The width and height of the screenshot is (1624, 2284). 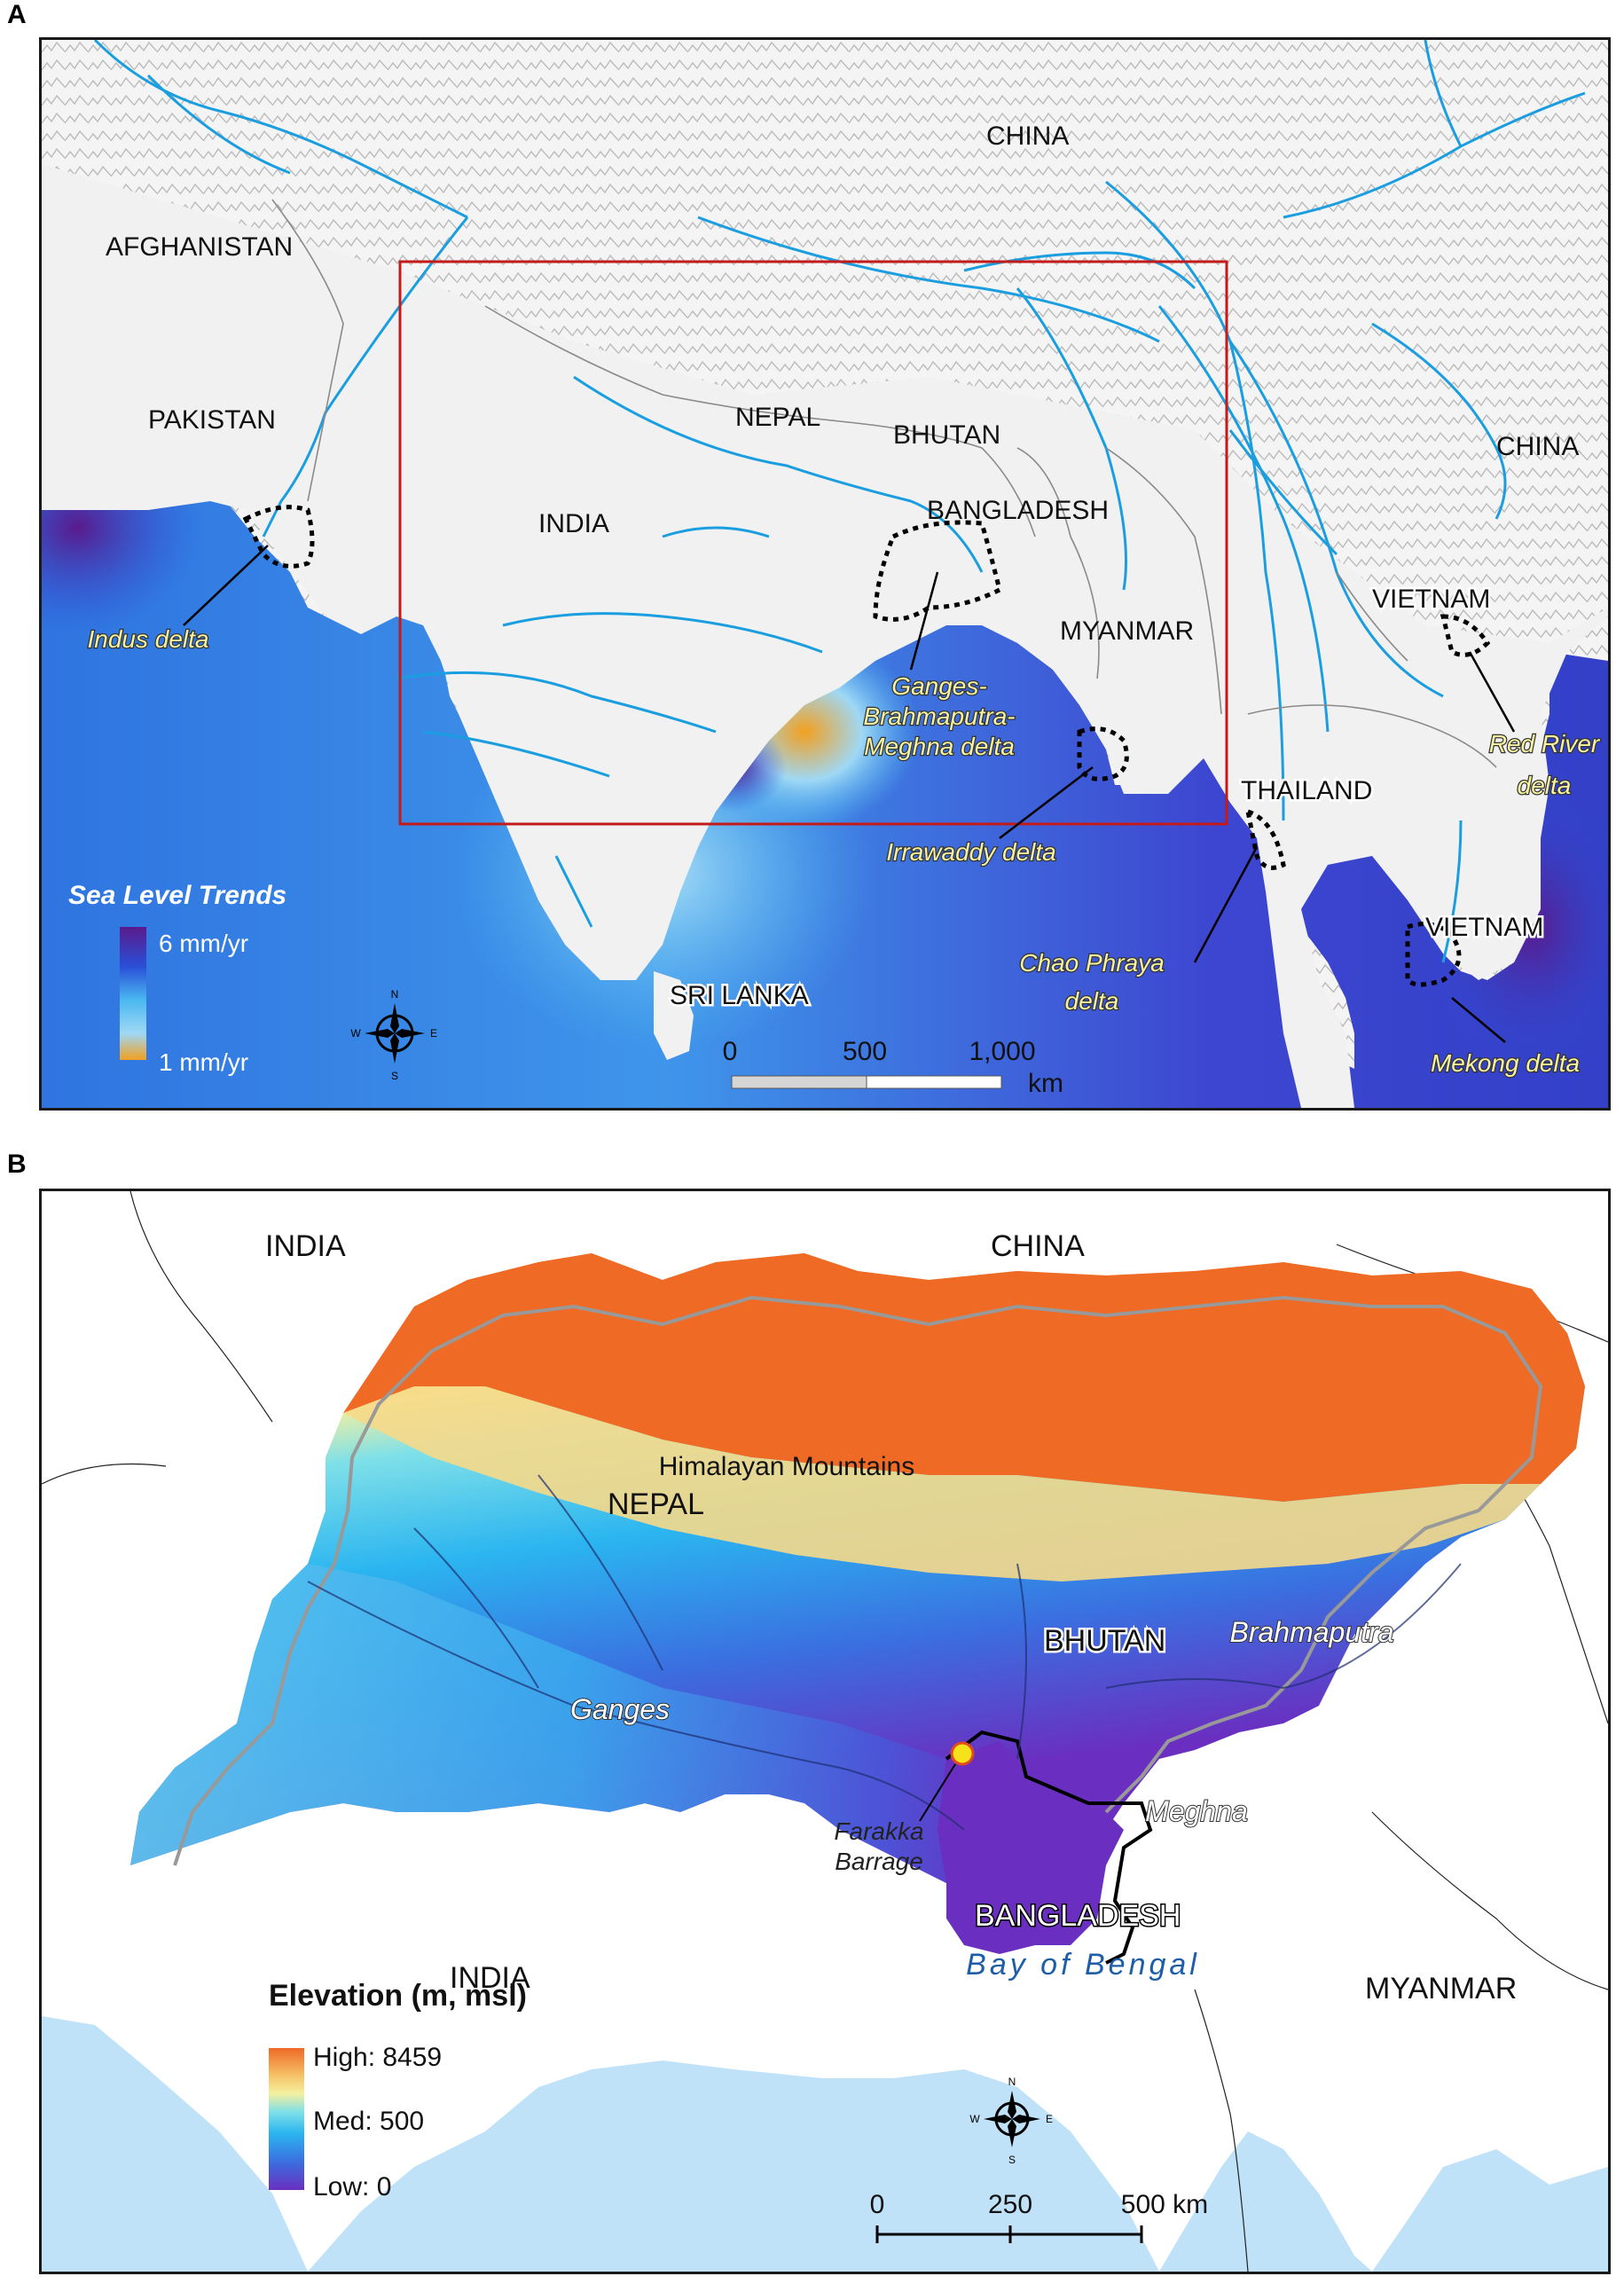 What do you see at coordinates (1433, 954) in the screenshot?
I see `mekong-delta-outline` at bounding box center [1433, 954].